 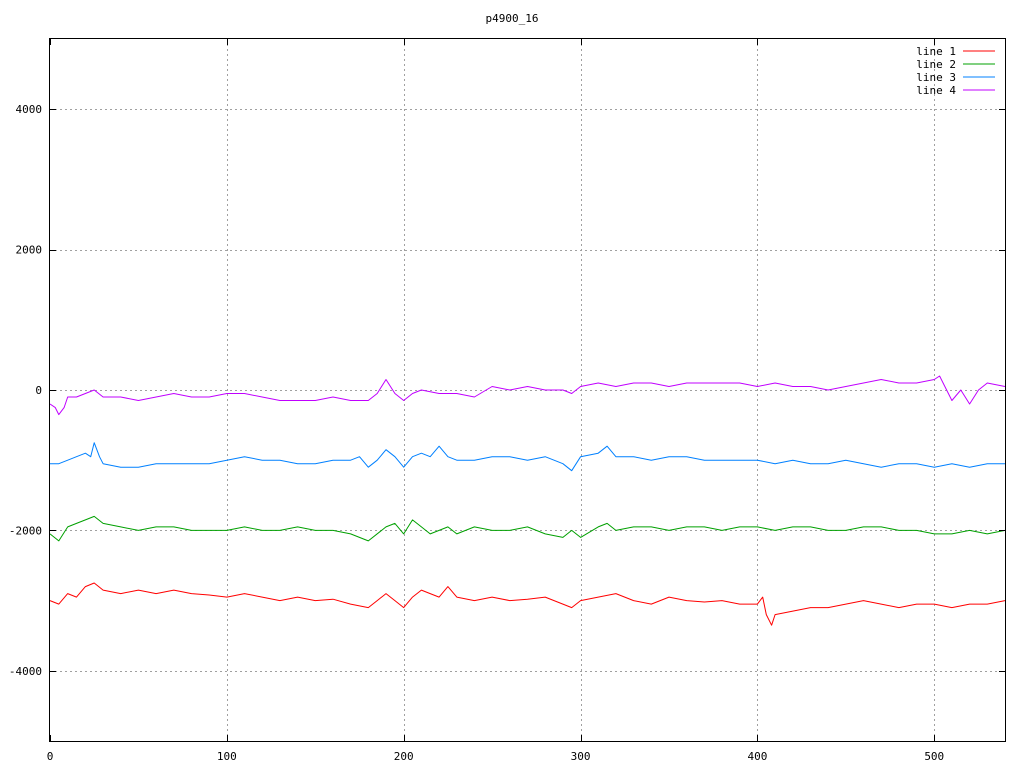 I want to click on y-tick-label: 4000, so click(x=29, y=109).